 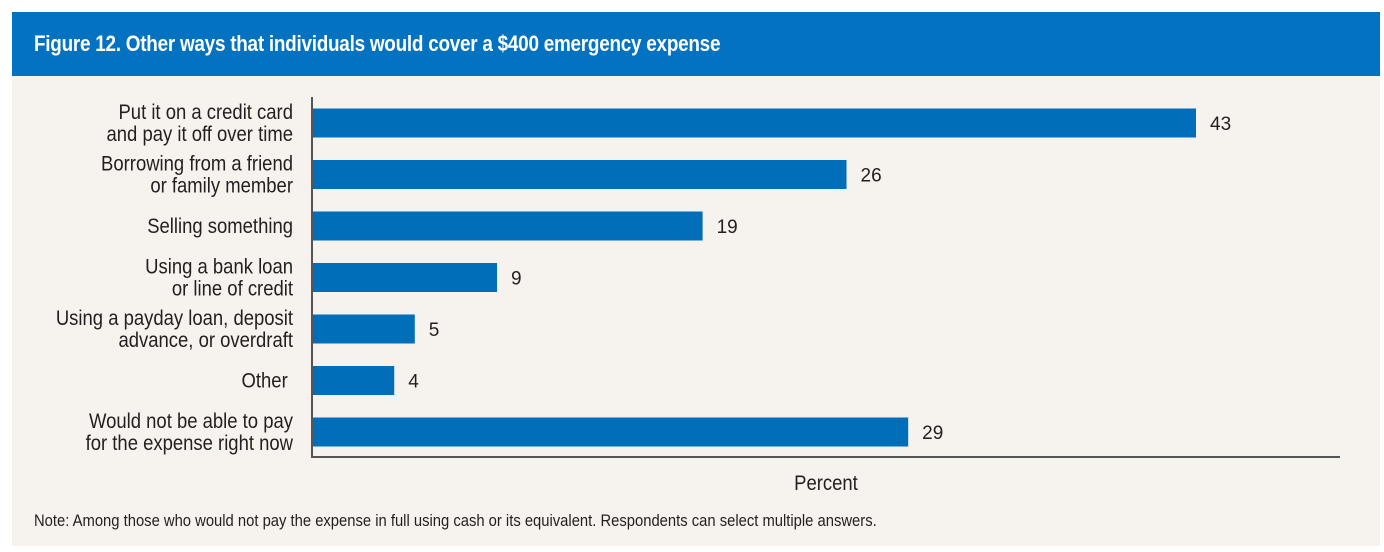 What do you see at coordinates (220, 226) in the screenshot?
I see `category-label: Selling something` at bounding box center [220, 226].